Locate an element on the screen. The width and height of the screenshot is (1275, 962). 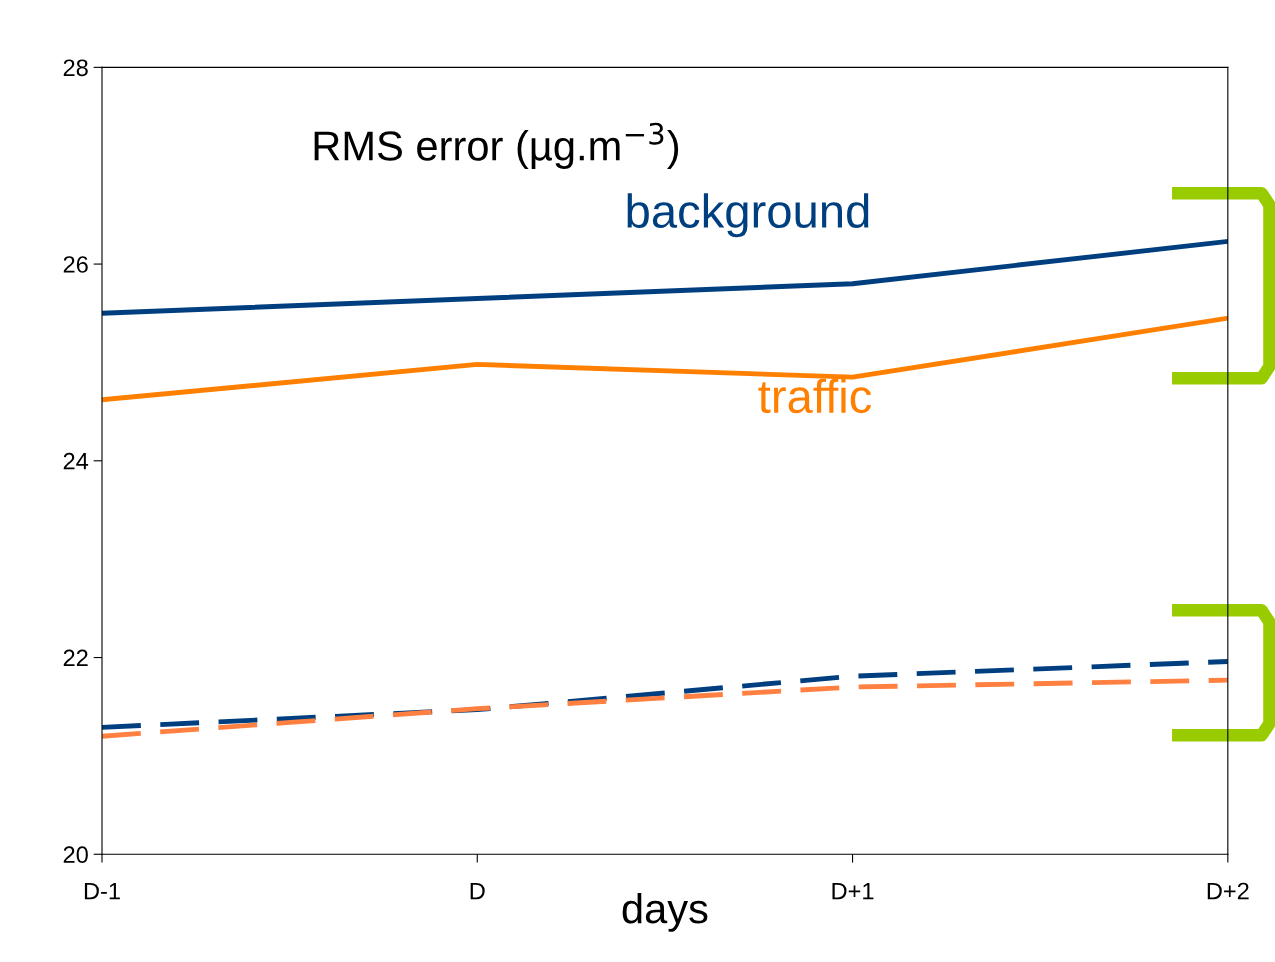
x-axis-title: days is located at coordinates (665, 912).